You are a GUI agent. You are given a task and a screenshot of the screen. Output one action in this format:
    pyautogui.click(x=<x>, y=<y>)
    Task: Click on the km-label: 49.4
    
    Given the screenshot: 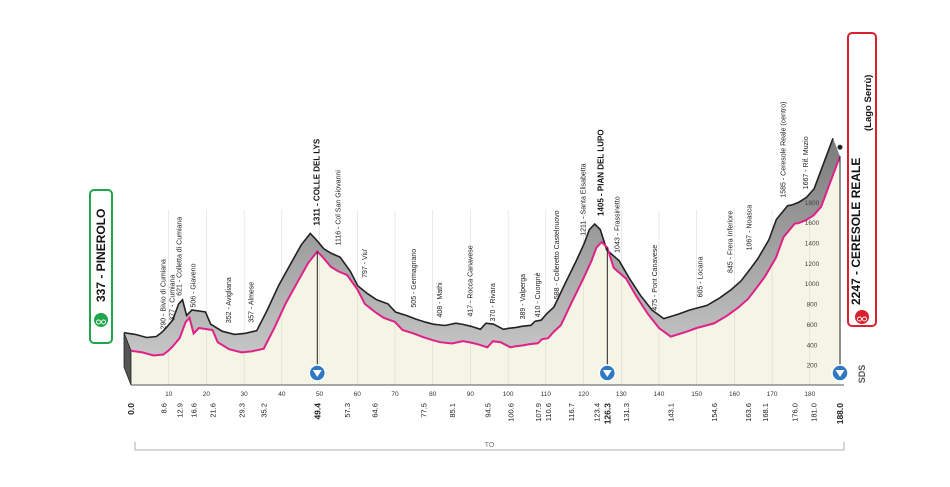 What is the action you would take?
    pyautogui.click(x=317, y=411)
    